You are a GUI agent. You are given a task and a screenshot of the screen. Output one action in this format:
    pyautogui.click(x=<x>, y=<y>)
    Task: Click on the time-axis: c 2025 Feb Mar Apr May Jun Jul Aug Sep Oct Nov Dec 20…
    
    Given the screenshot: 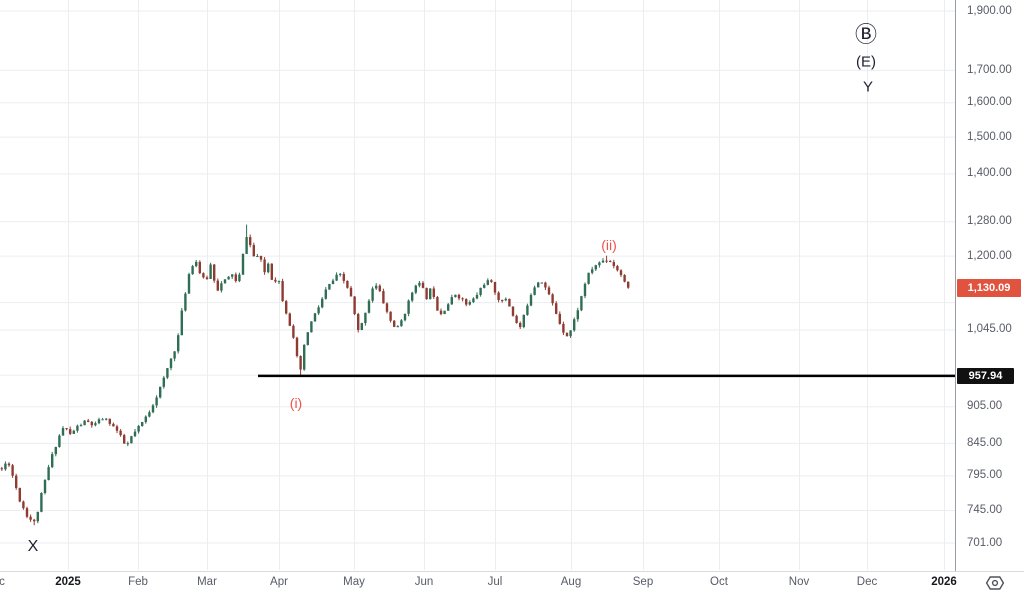 What is the action you would take?
    pyautogui.click(x=512, y=582)
    